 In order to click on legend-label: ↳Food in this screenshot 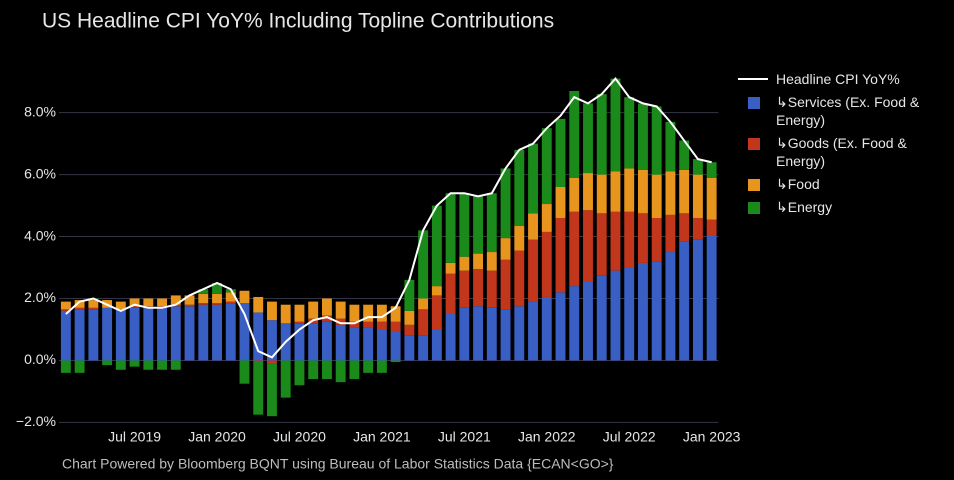, I will do `click(798, 184)`.